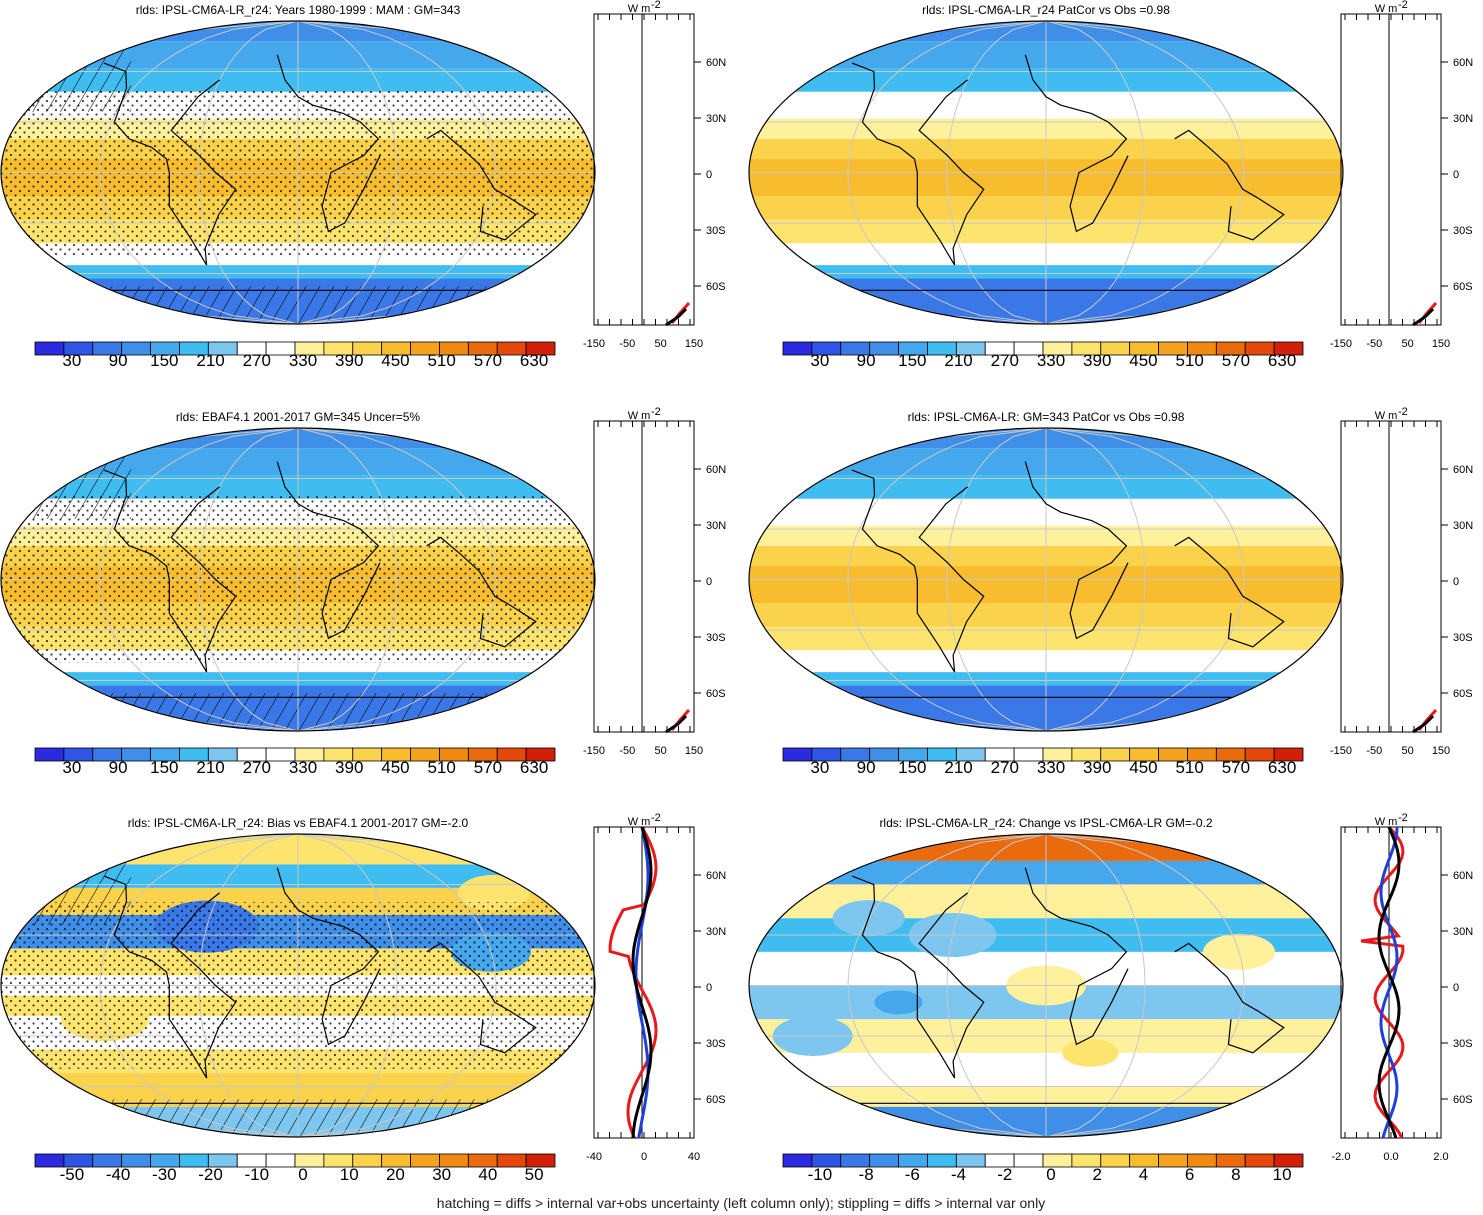 This screenshot has height=1215, width=1483. Describe the element at coordinates (295, 355) in the screenshot. I see `colorbar: 30 90 150 210 270 330 390 450 510 570 630` at that location.